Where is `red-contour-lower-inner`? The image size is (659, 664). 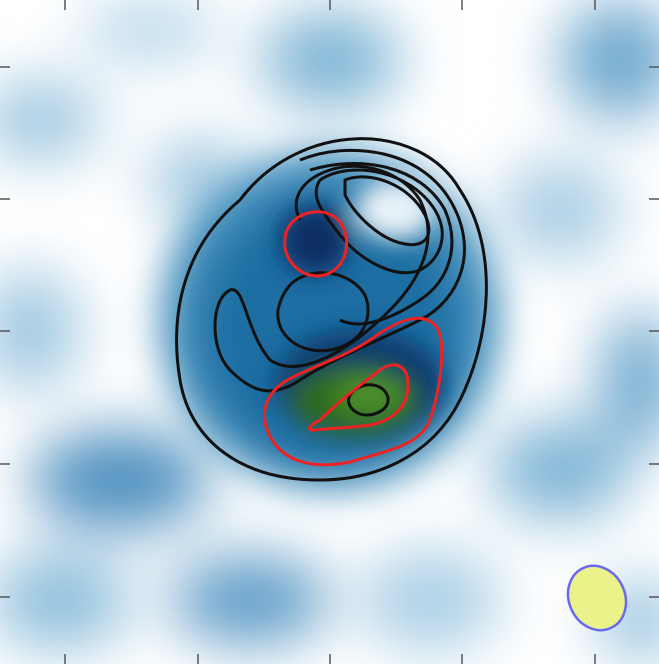 red-contour-lower-inner is located at coordinates (359, 397).